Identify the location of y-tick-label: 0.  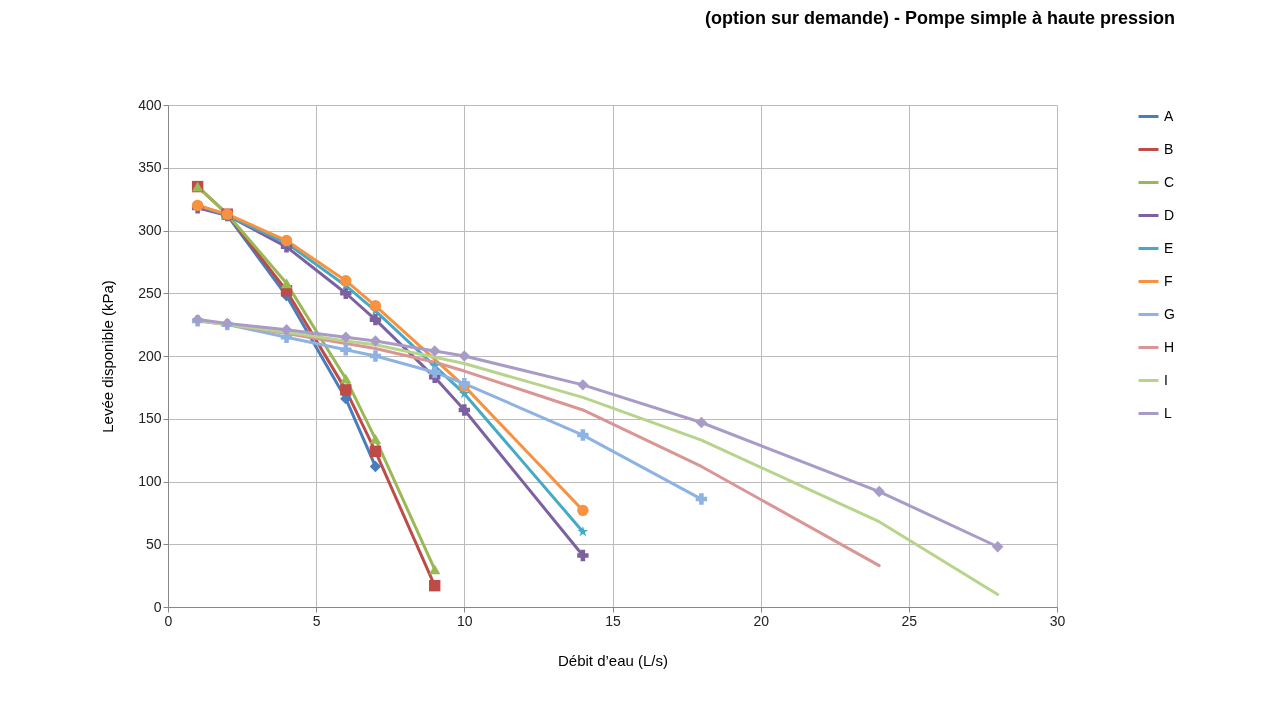
(157, 606).